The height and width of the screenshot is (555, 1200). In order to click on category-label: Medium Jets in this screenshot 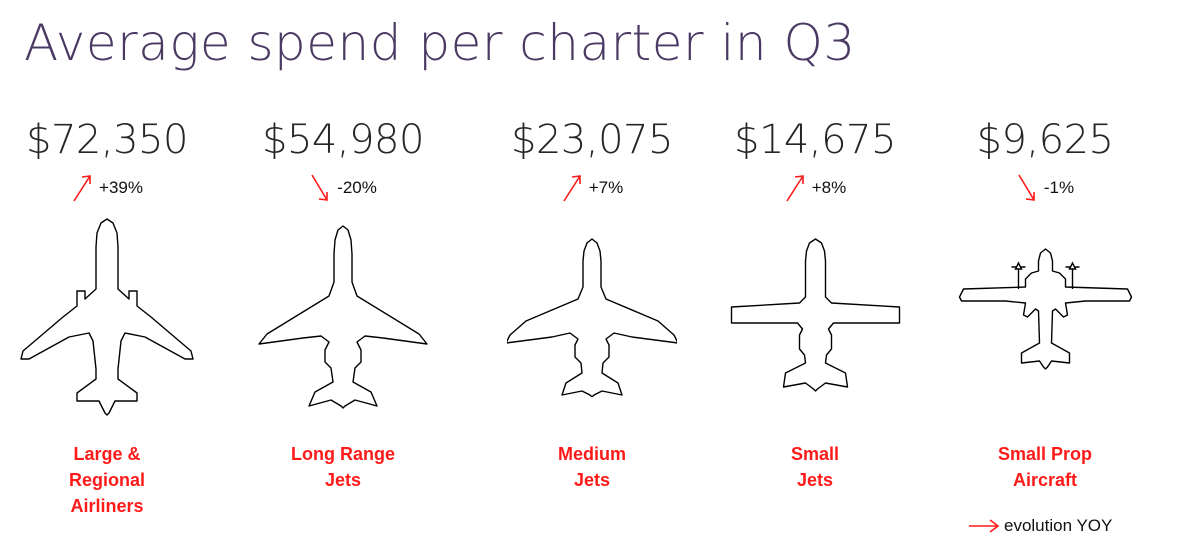, I will do `click(592, 467)`.